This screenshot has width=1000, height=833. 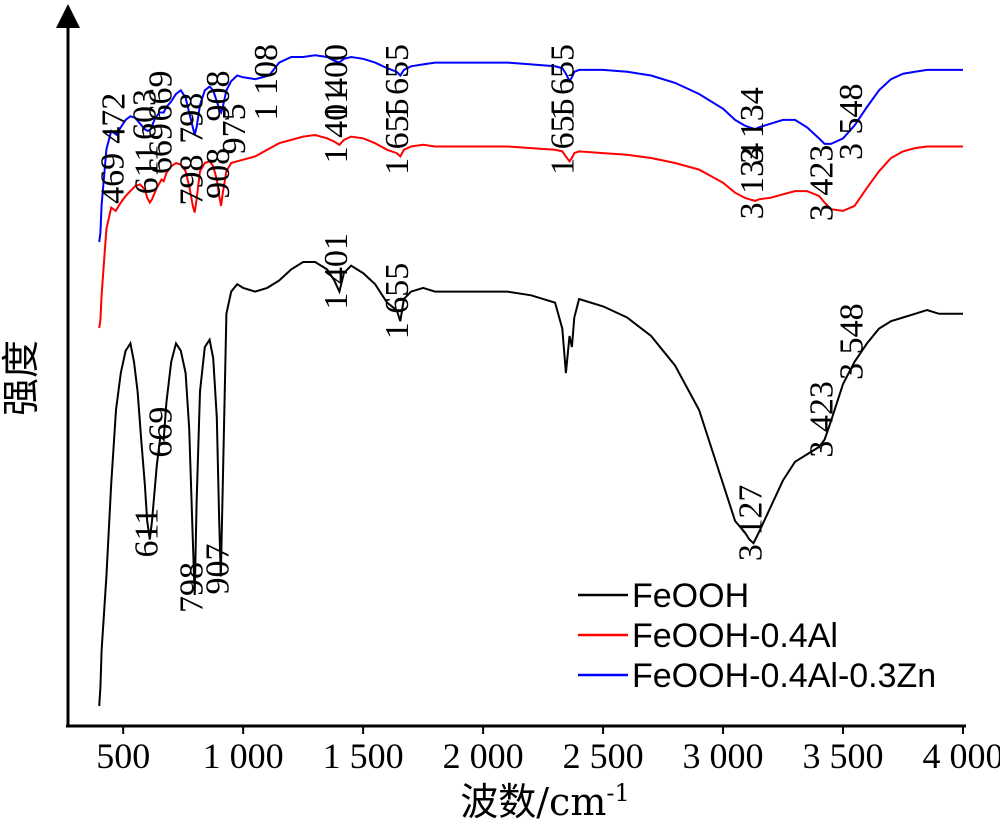 I want to click on x-axis-ticks: 500 1 000 1 500 2 000 2 500 3 000 3 500 4 000, so click(x=548, y=751).